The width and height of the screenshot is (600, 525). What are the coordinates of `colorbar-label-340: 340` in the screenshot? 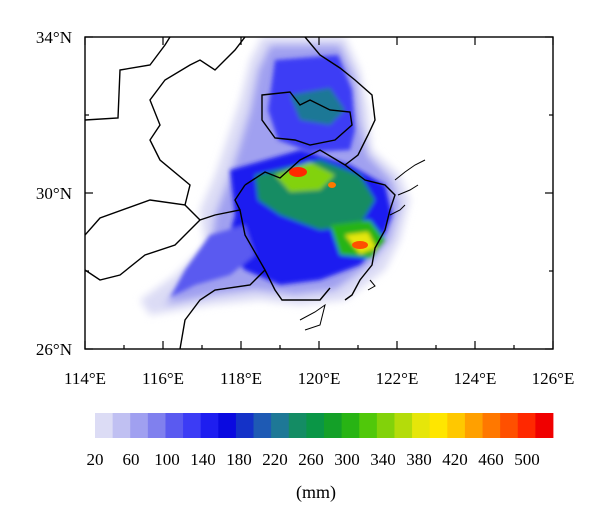 It's located at (383, 459).